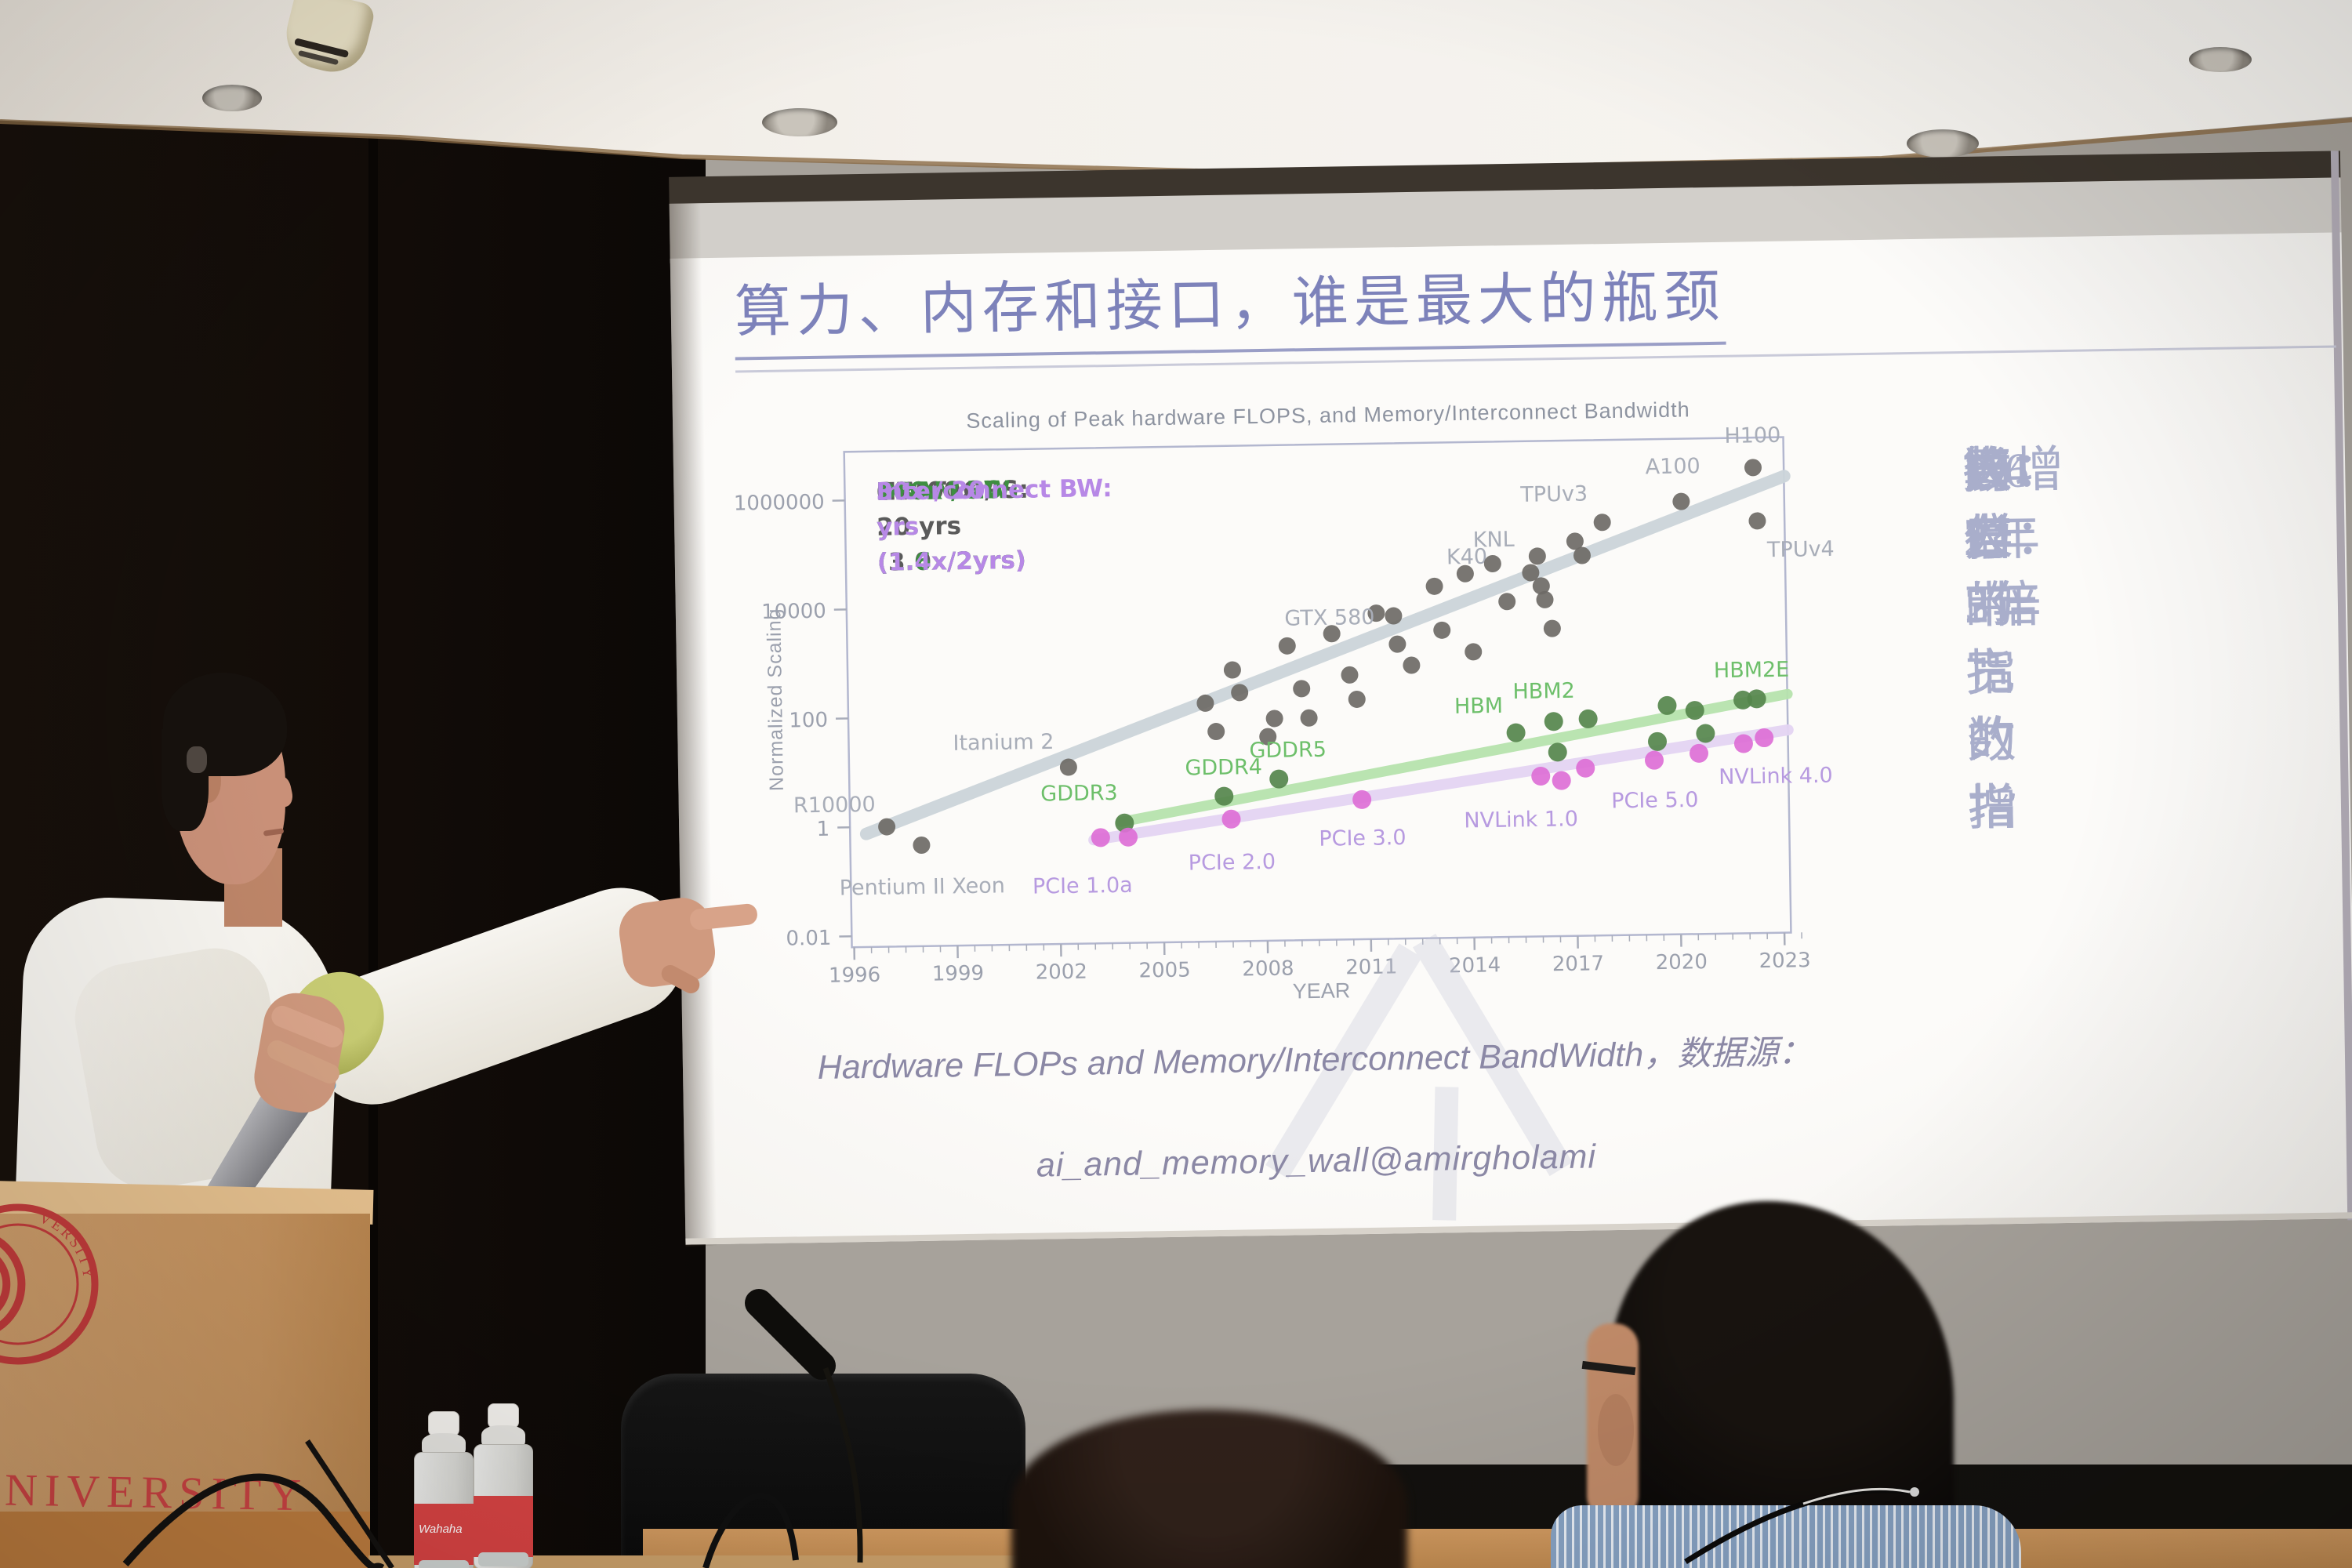 The height and width of the screenshot is (1568, 2352). I want to click on svg-text: GDDR5, so click(1288, 751).